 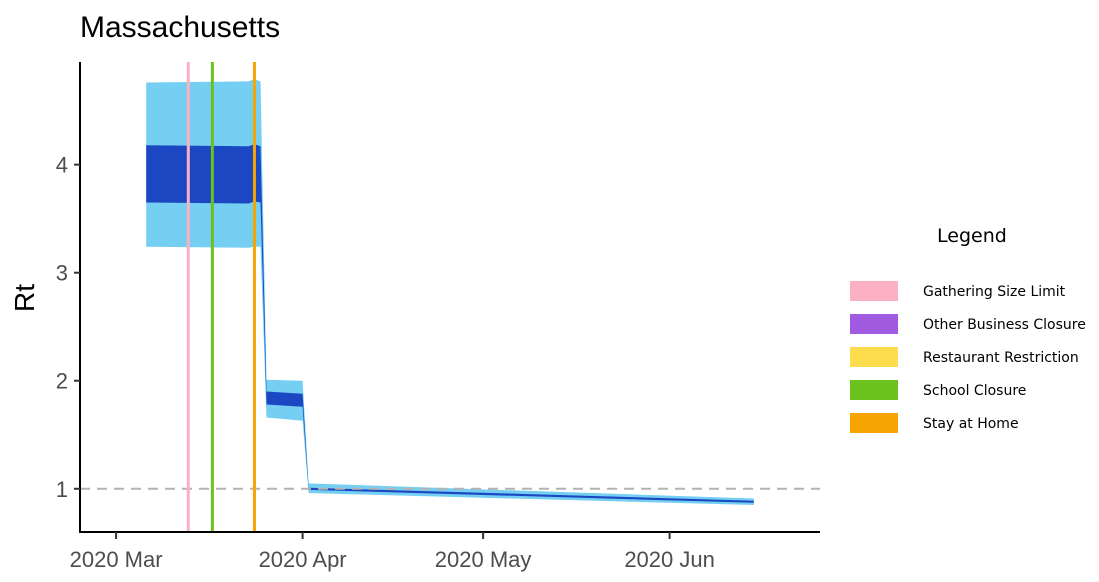 What do you see at coordinates (994, 292) in the screenshot?
I see `legend-label-0: Gathering Size Limit` at bounding box center [994, 292].